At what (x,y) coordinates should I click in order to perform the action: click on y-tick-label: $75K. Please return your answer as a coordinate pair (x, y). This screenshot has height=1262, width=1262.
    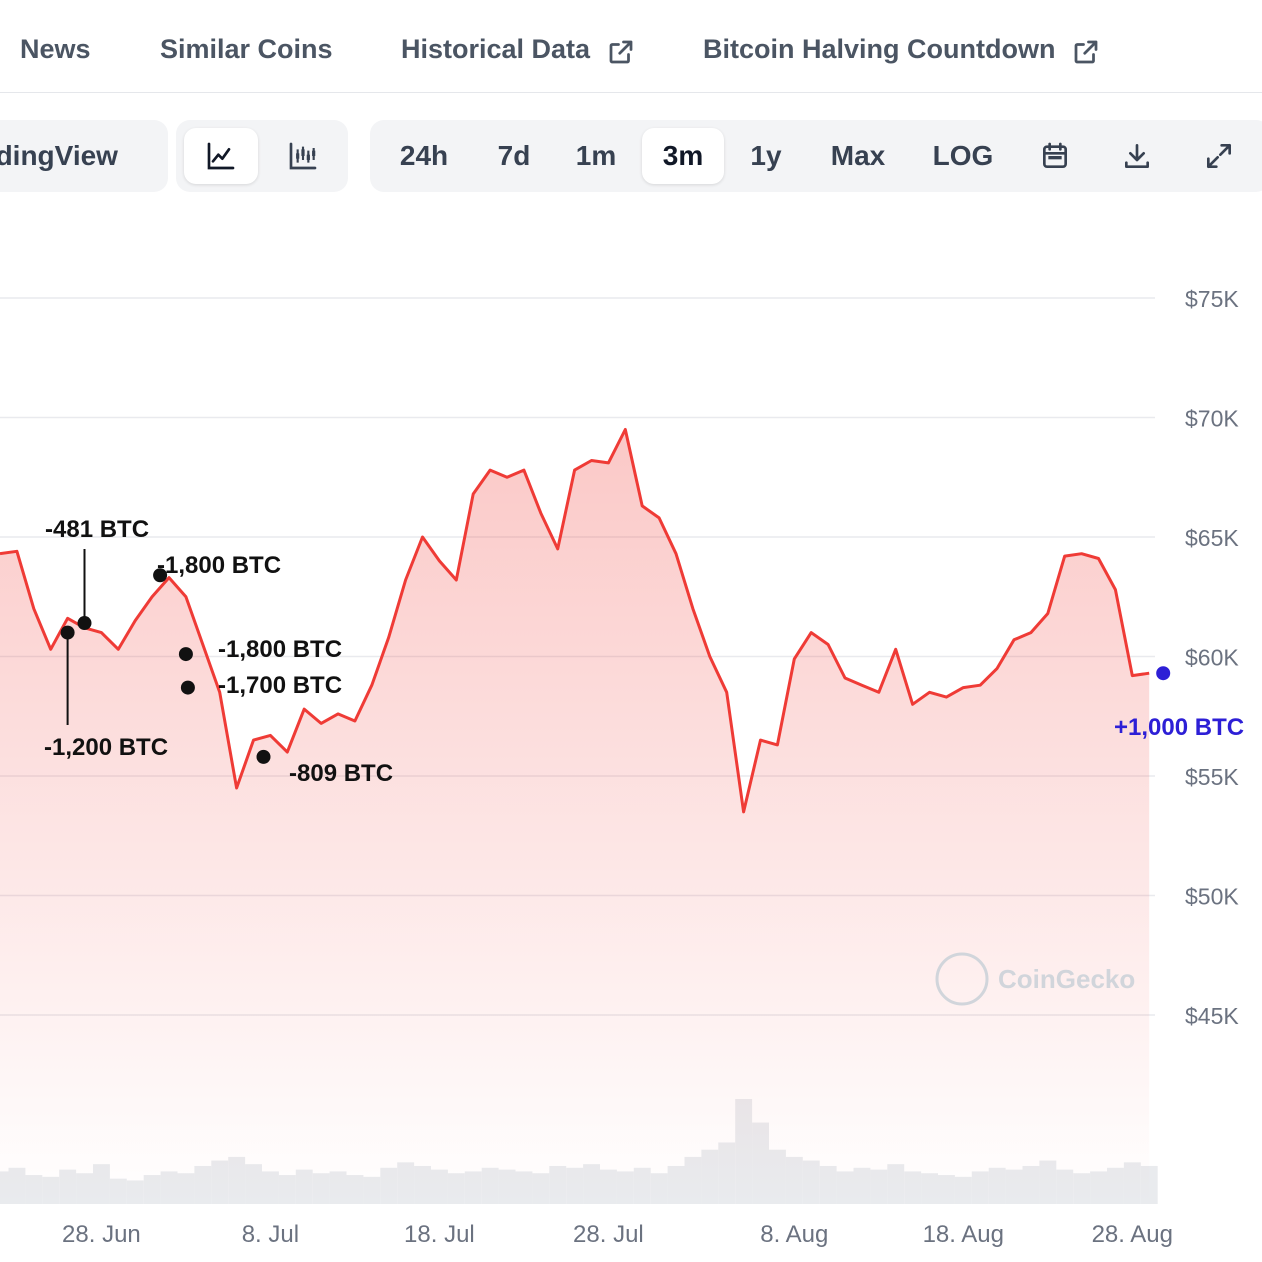
    Looking at the image, I should click on (1212, 299).